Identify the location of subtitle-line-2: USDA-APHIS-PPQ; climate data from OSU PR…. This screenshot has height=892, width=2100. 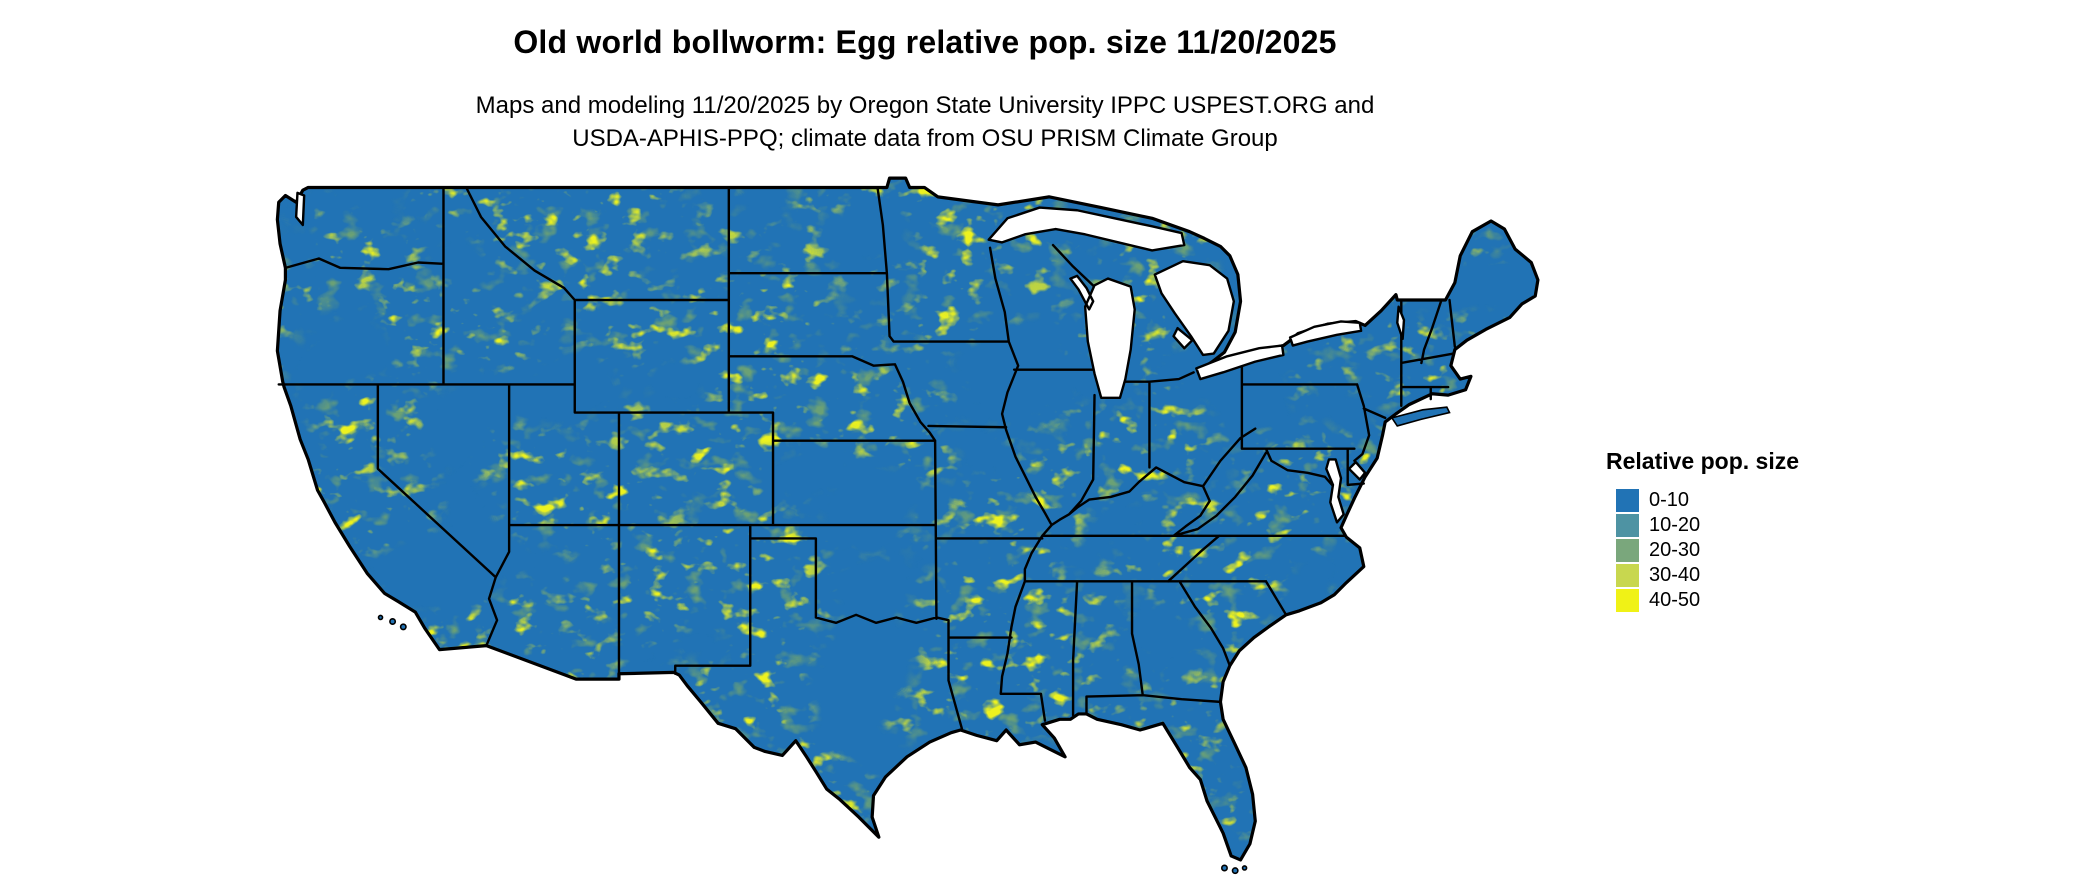
(925, 139).